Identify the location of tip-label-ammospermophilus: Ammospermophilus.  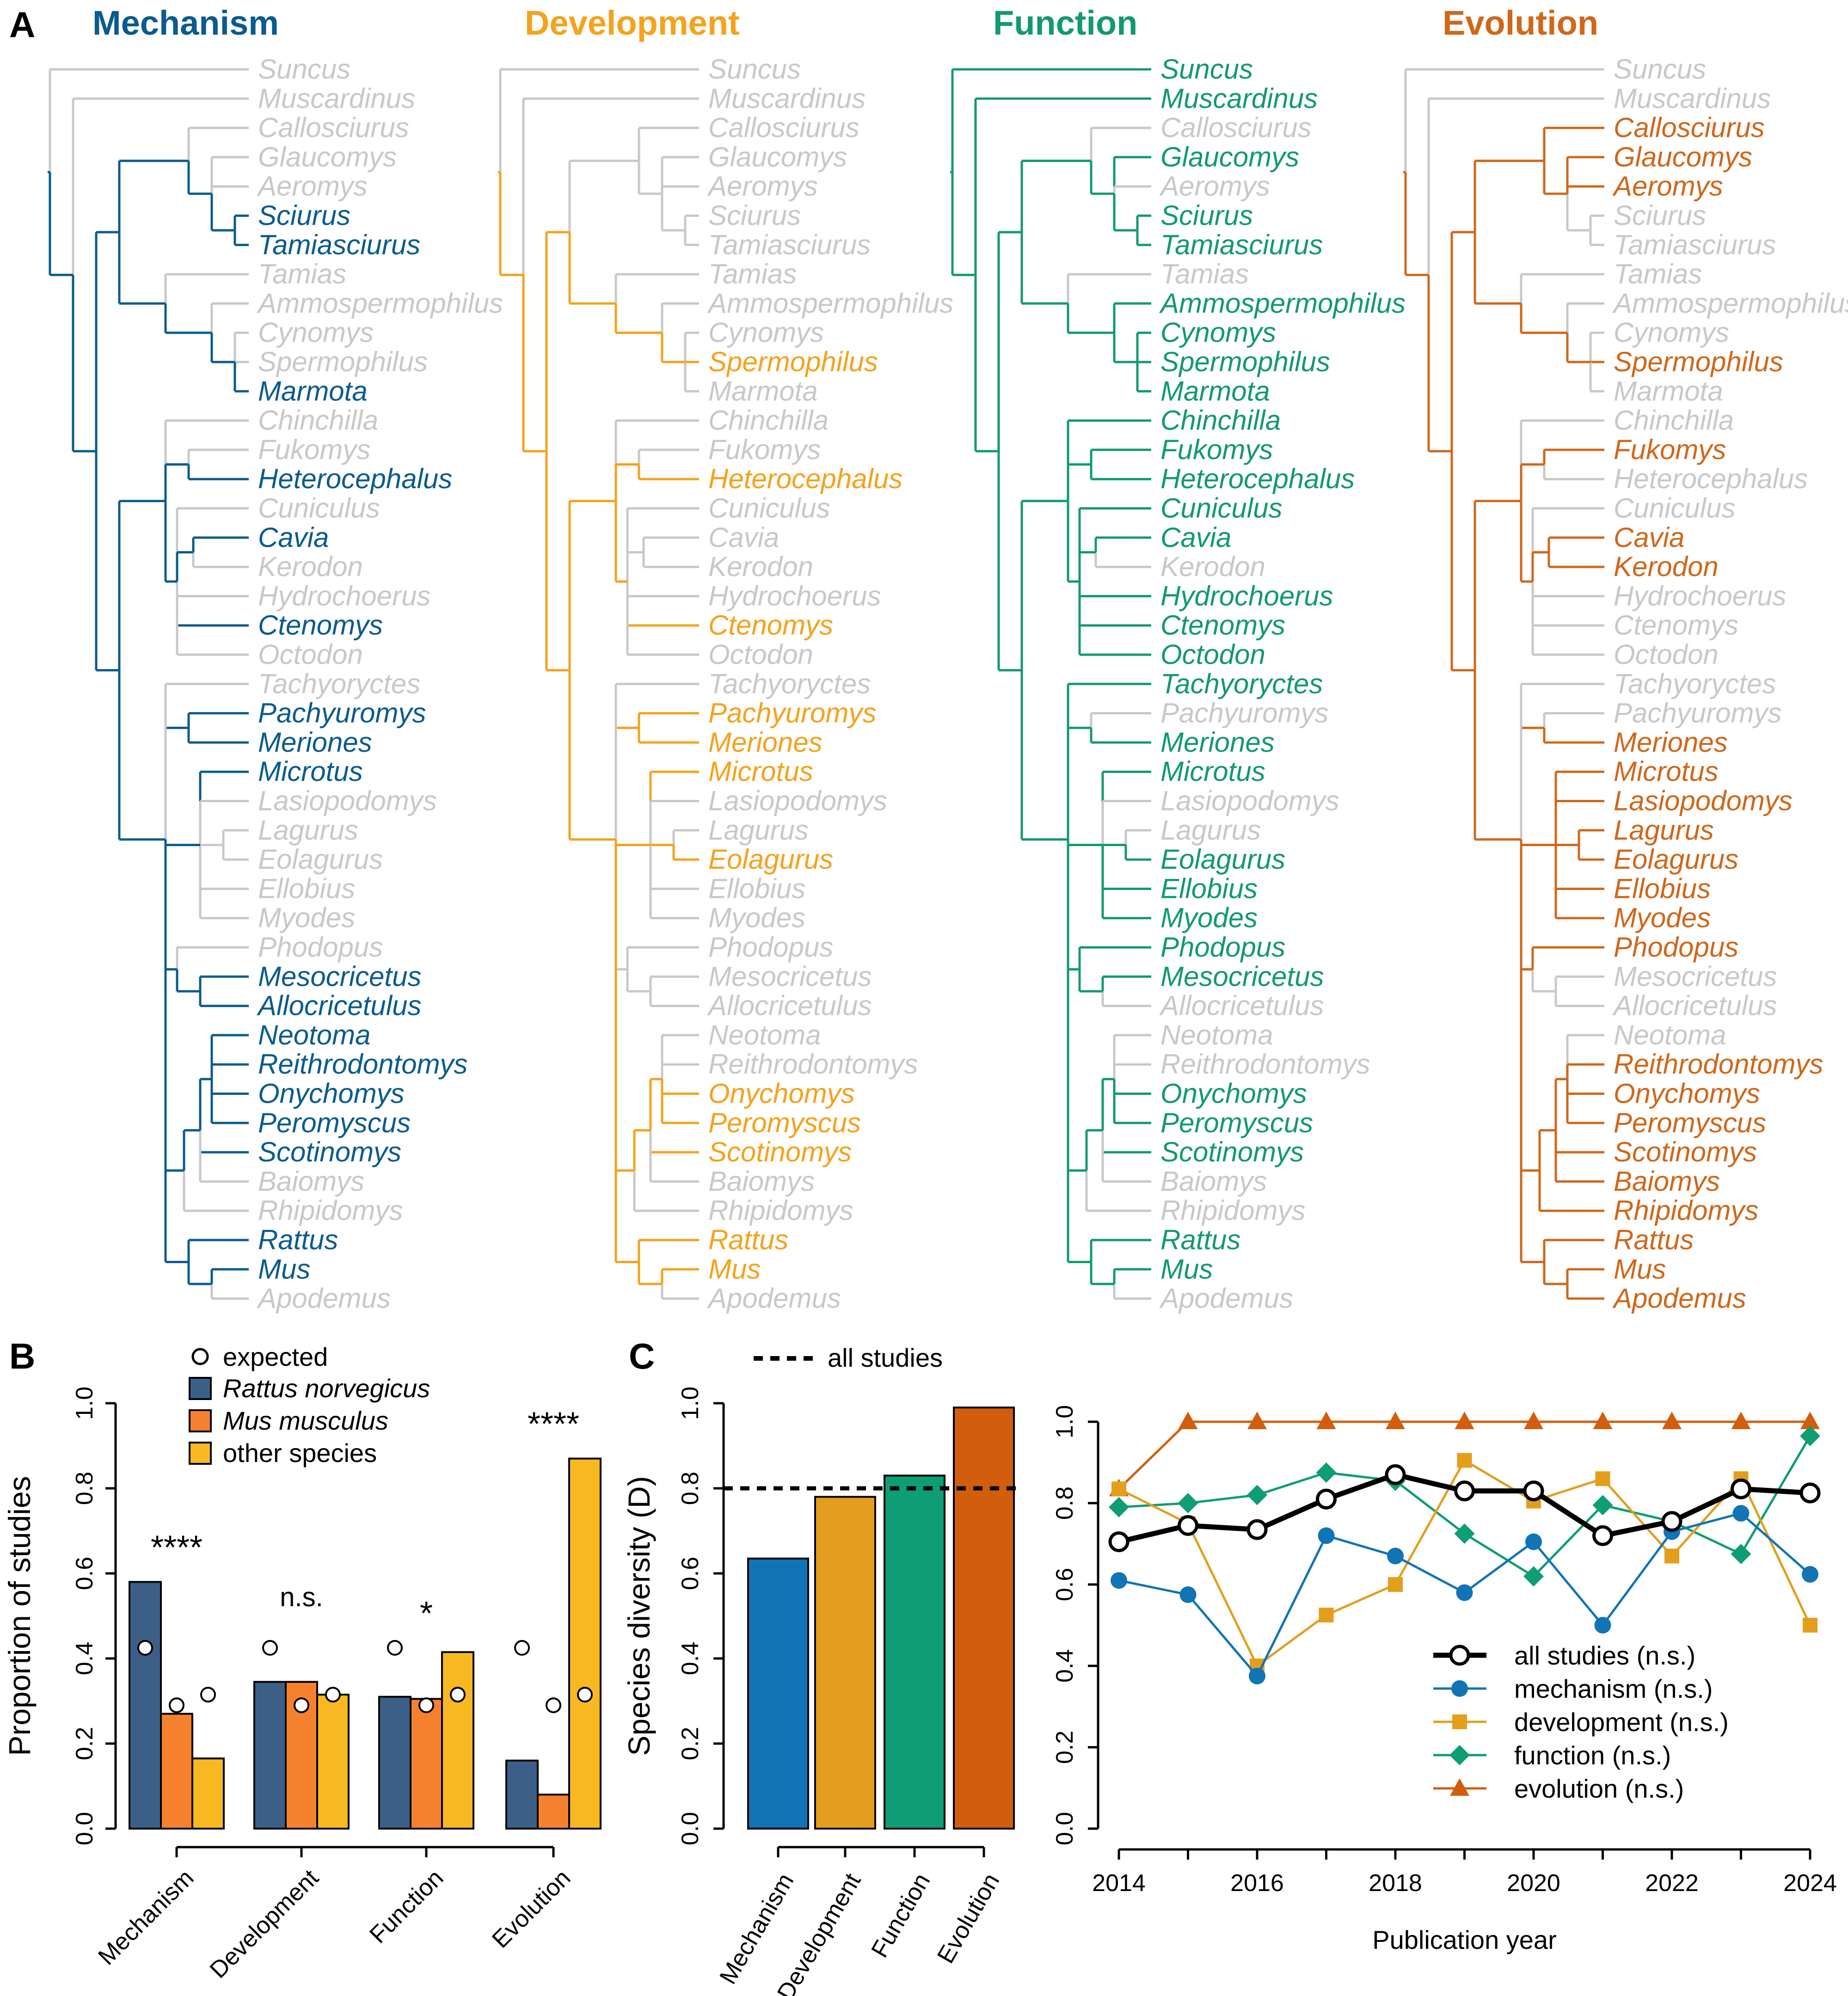
(380, 303).